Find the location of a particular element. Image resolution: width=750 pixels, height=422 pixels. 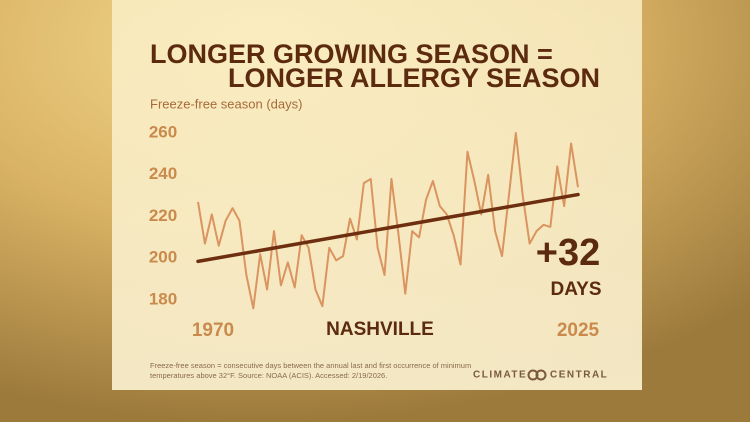

change-label: +32 is located at coordinates (568, 253).